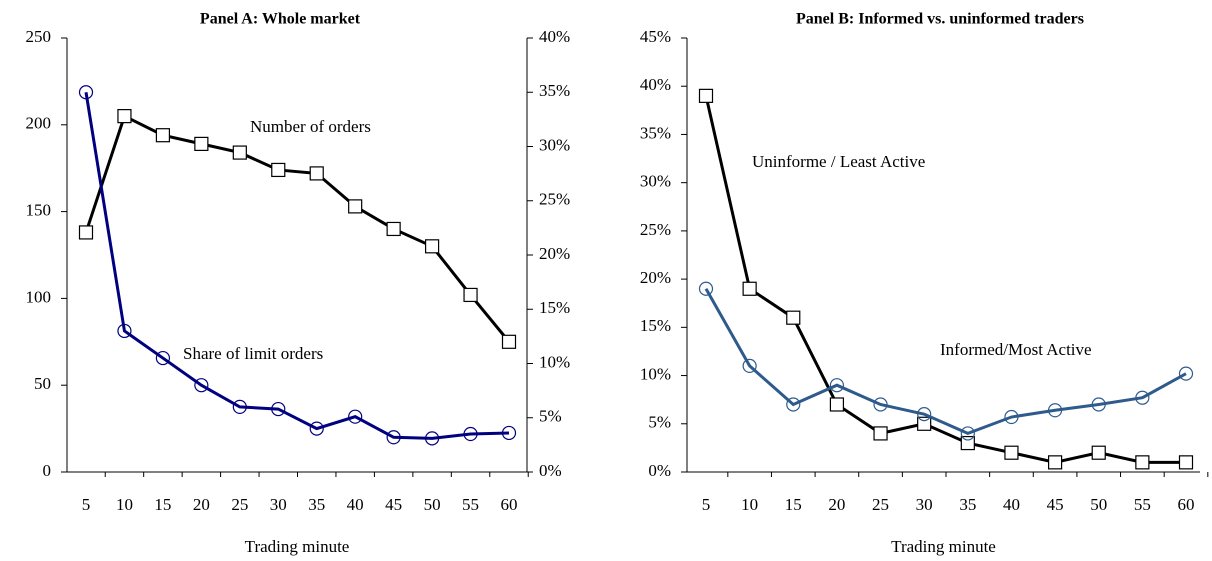 The height and width of the screenshot is (561, 1212). What do you see at coordinates (554, 307) in the screenshot?
I see `y2-tick-label: 15%` at bounding box center [554, 307].